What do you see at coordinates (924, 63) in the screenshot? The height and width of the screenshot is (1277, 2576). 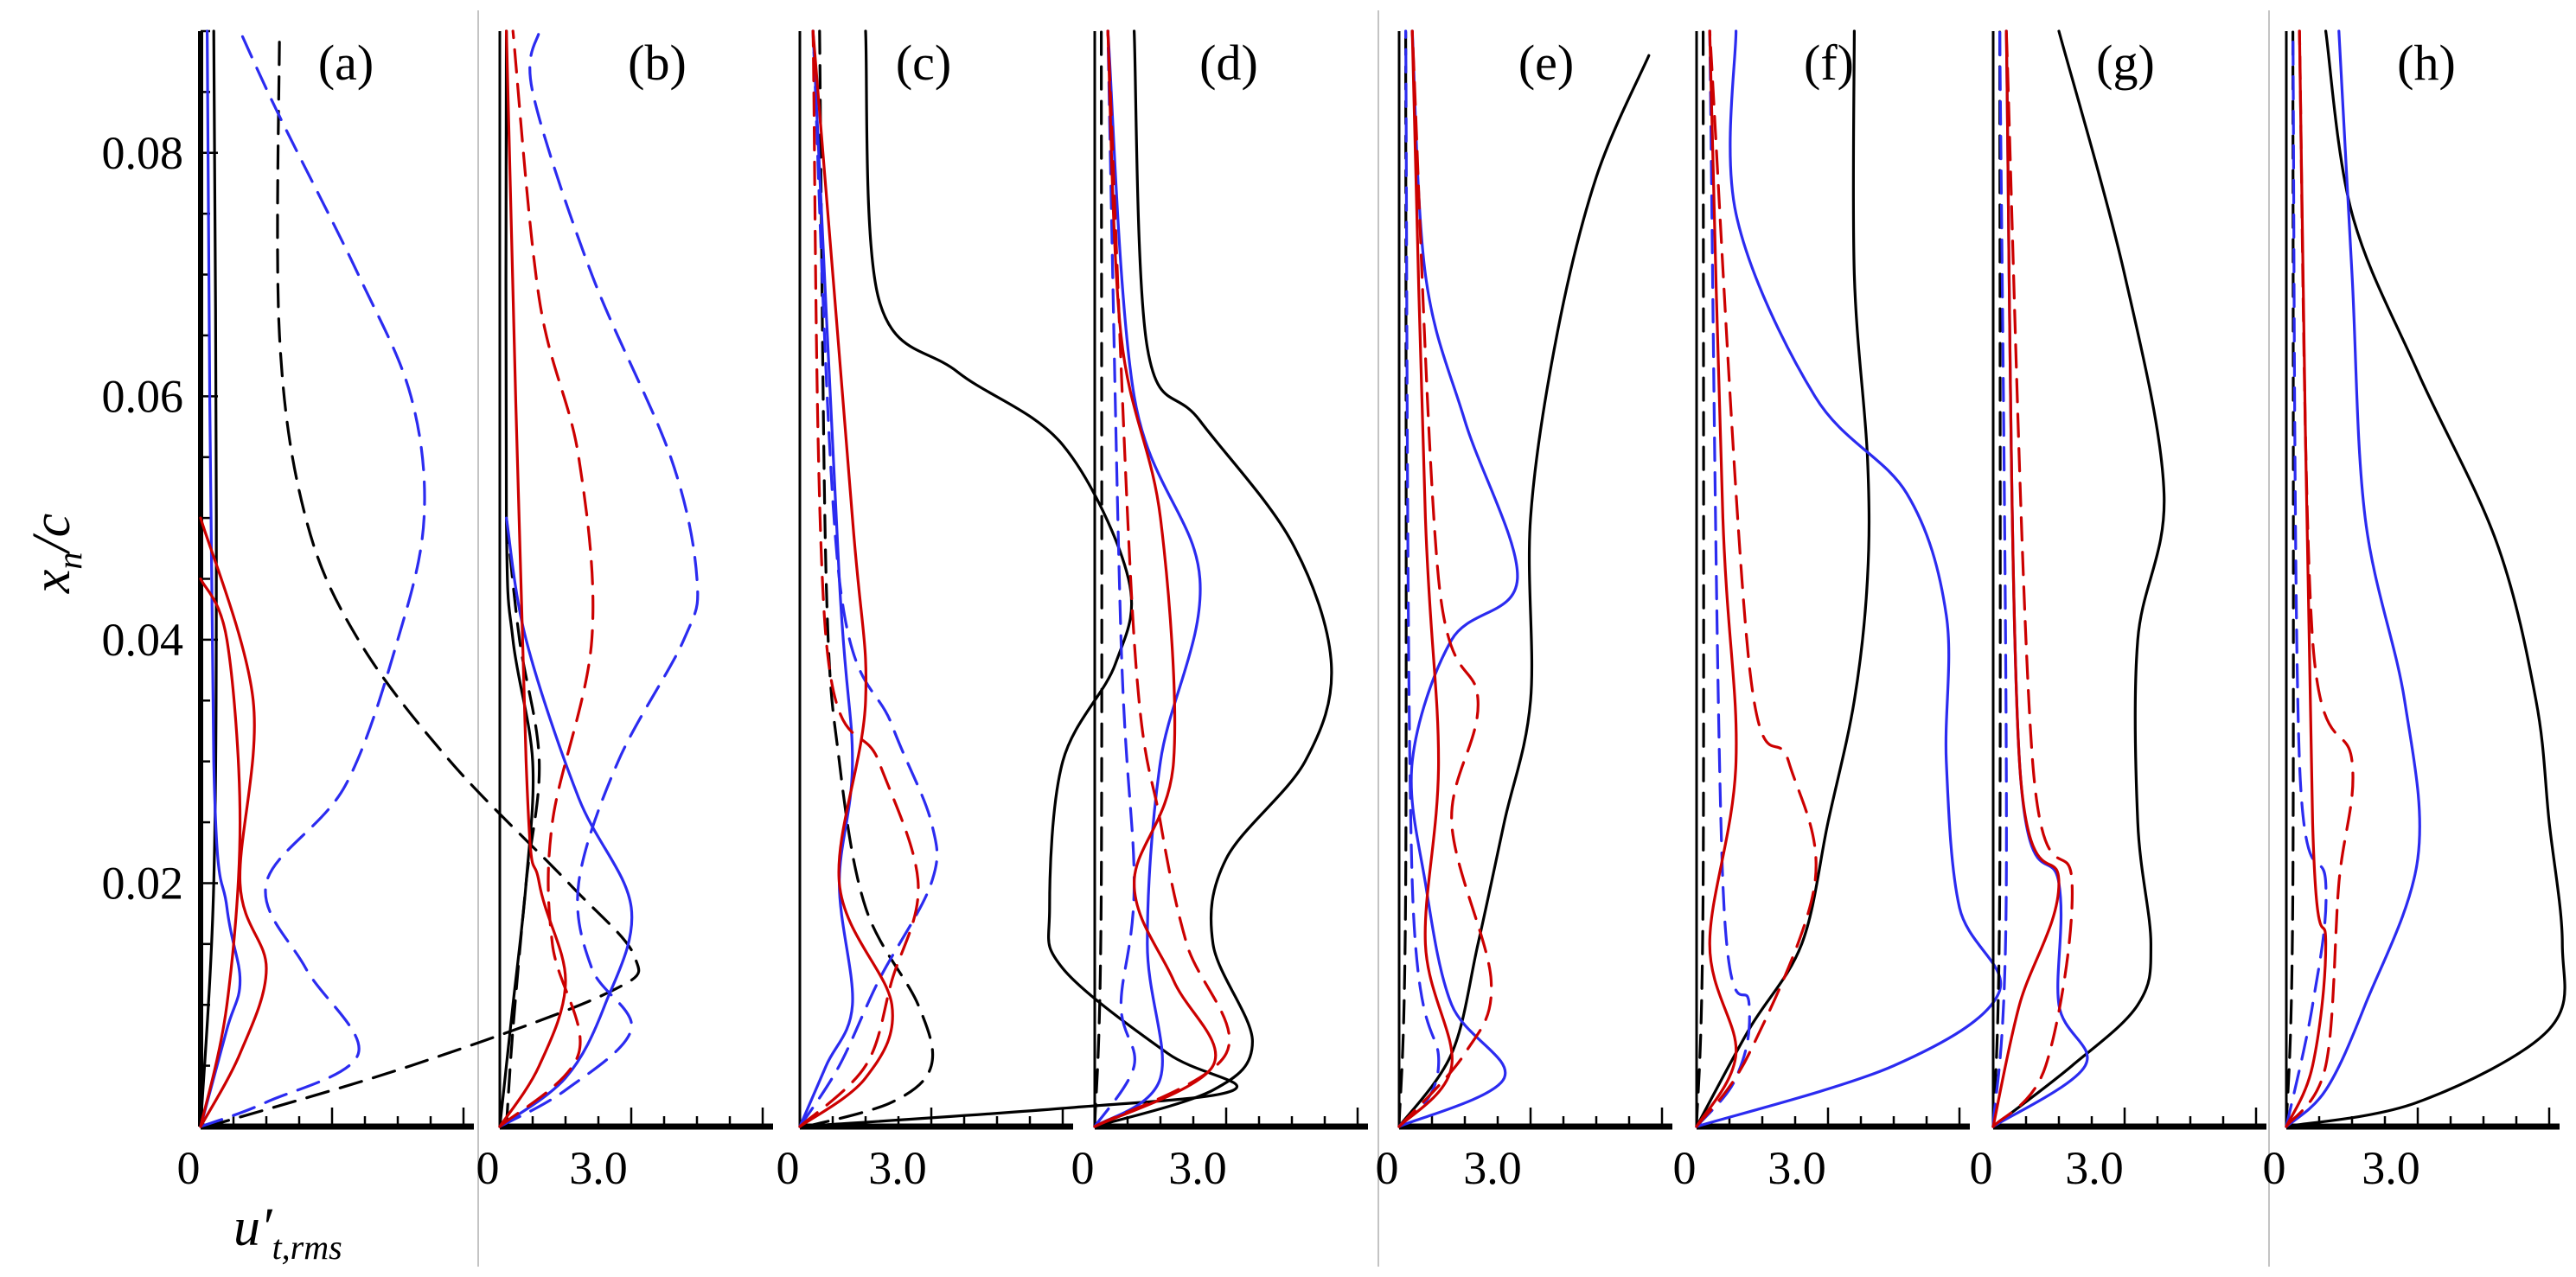 I see `panel-label: (c)` at bounding box center [924, 63].